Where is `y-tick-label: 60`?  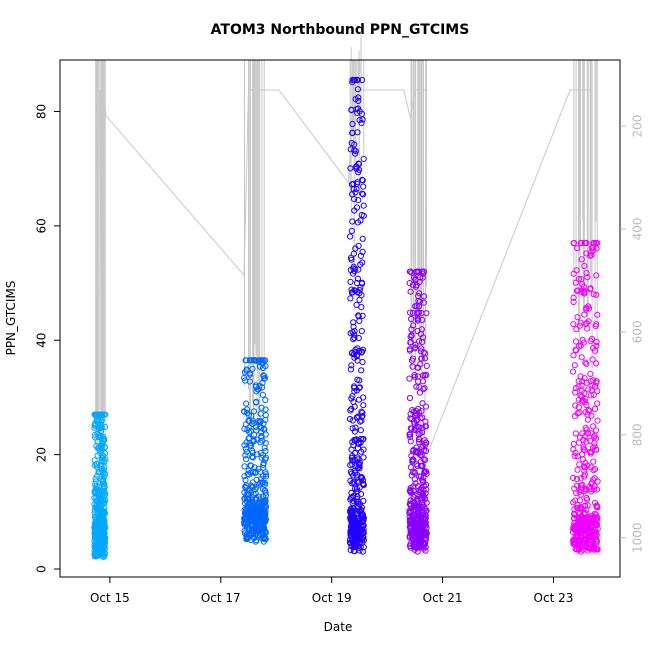
y-tick-label: 60 is located at coordinates (42, 225).